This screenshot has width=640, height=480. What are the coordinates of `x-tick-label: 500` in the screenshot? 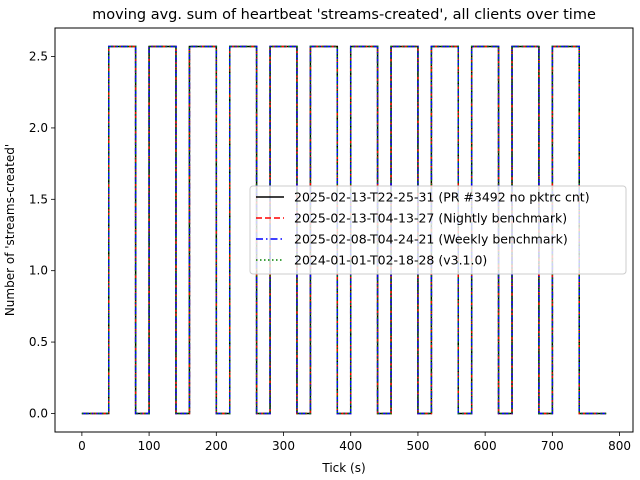 It's located at (417, 446).